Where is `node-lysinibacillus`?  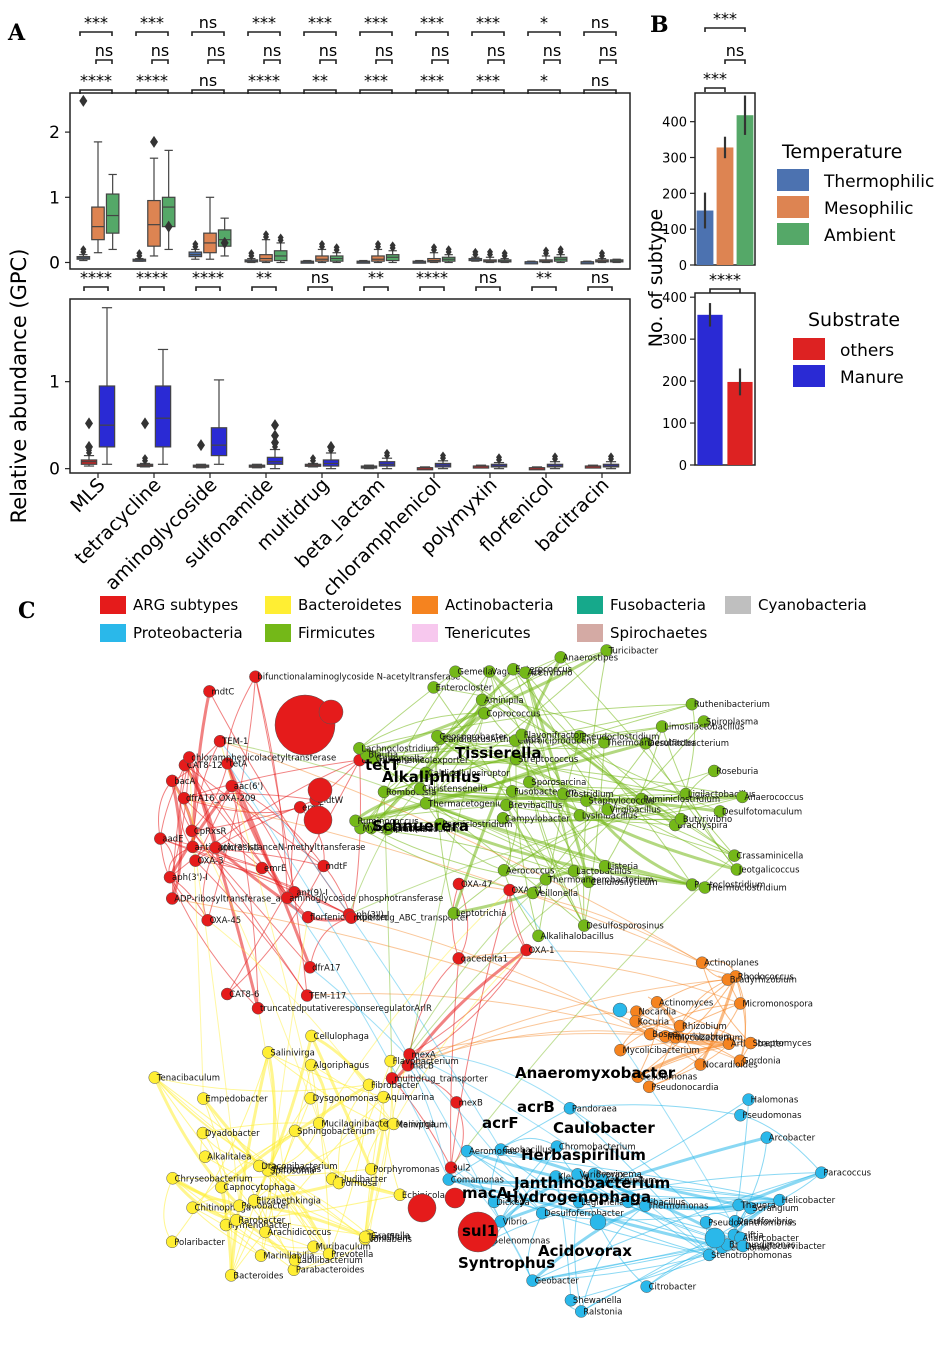
node-lysinibacillus is located at coordinates (580, 815).